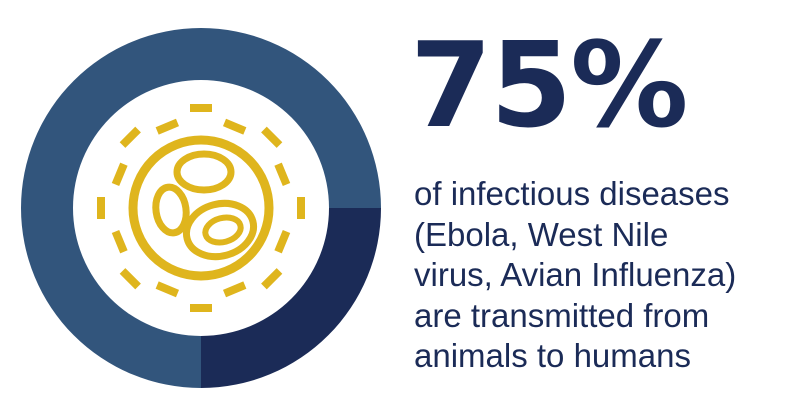  Describe the element at coordinates (171, 210) in the screenshot. I see `virus-cell-left` at that location.